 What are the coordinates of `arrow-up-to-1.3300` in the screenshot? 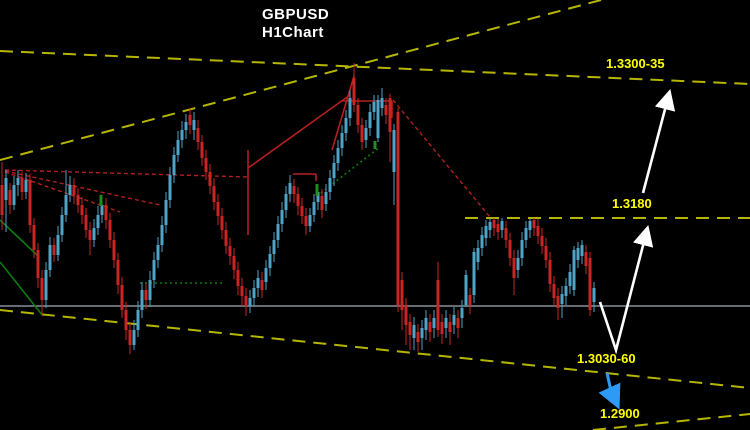 It's located at (658, 141).